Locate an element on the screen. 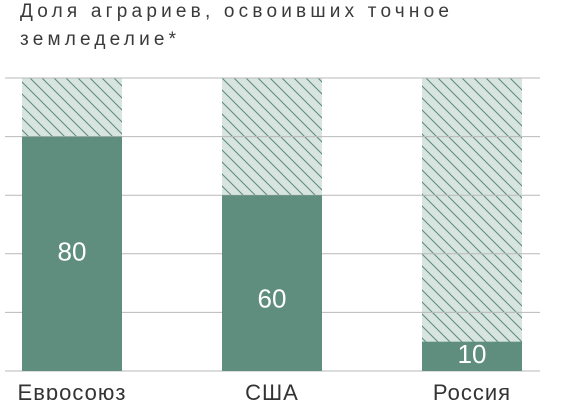 This screenshot has width=566, height=400. data-label: 60 is located at coordinates (272, 299).